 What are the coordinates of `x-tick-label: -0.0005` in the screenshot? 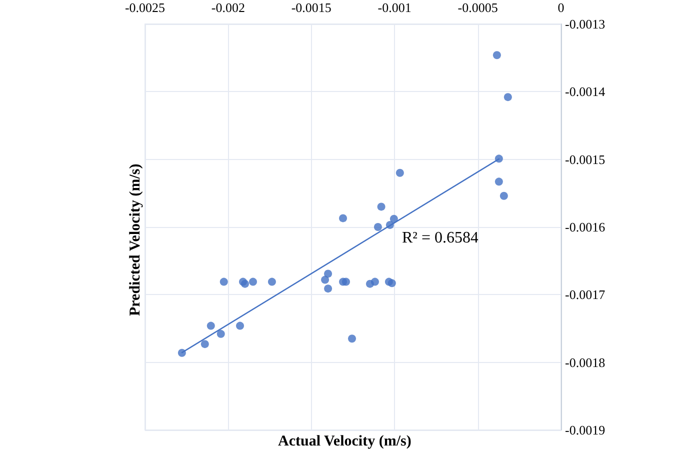 It's located at (478, 7).